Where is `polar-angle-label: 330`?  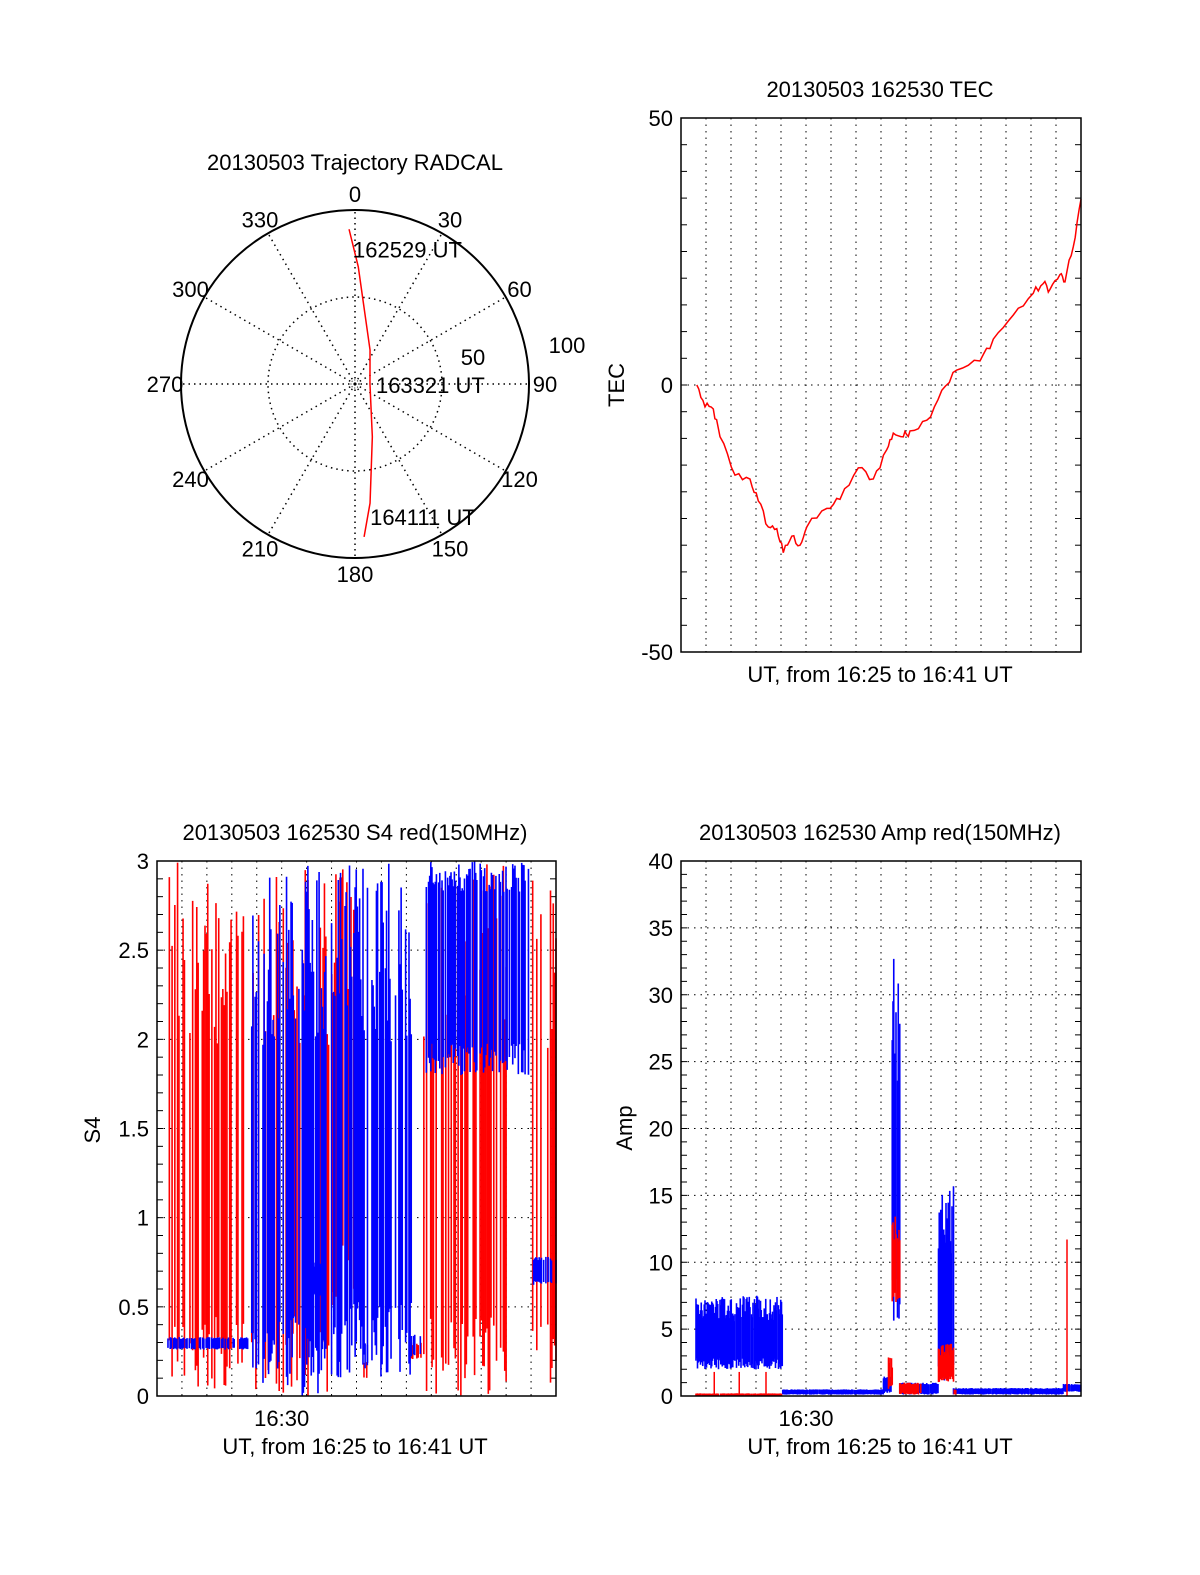
polar-angle-label: 330 is located at coordinates (260, 219).